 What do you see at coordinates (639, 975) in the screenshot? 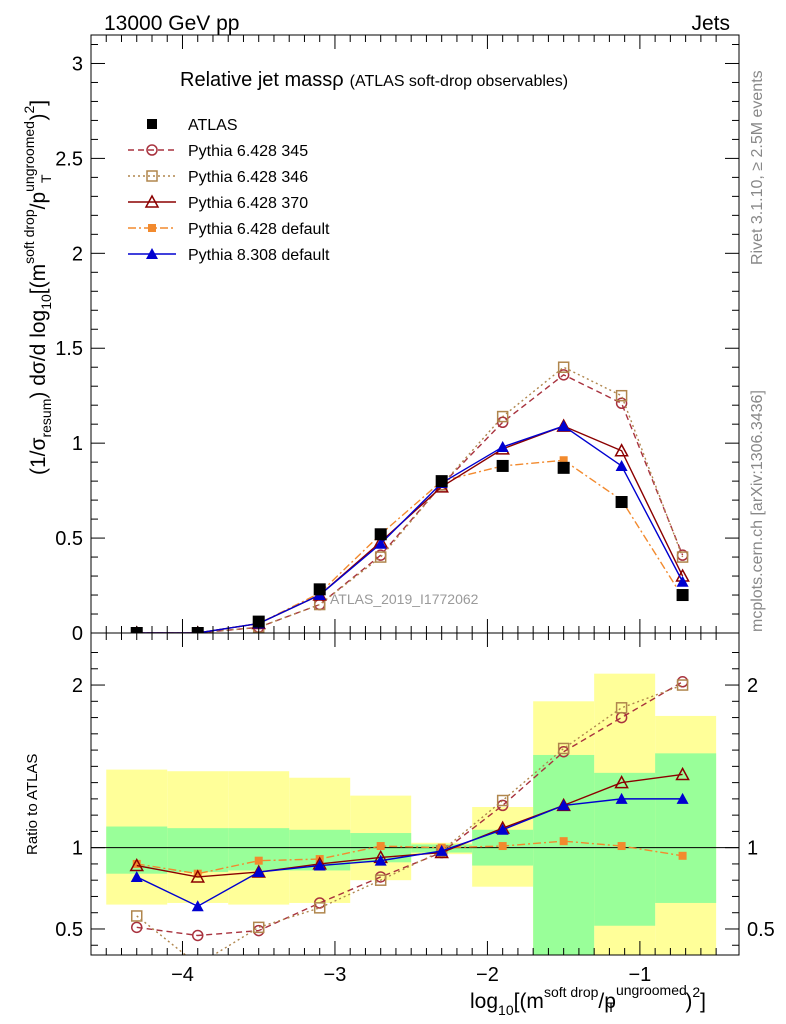
I see `x-tick-label: −1` at bounding box center [639, 975].